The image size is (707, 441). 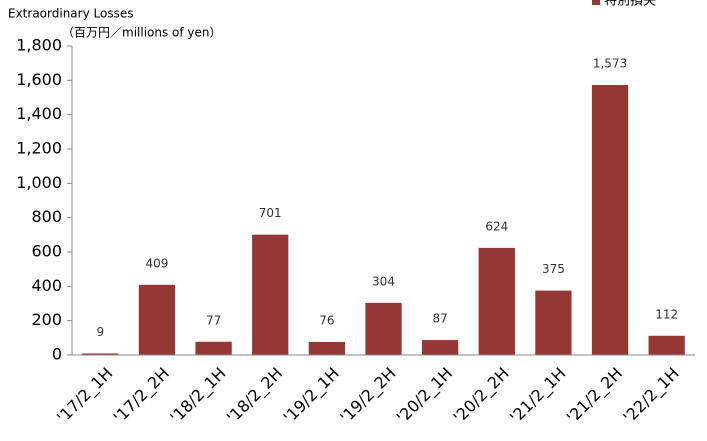 What do you see at coordinates (666, 314) in the screenshot?
I see `value-label: 112` at bounding box center [666, 314].